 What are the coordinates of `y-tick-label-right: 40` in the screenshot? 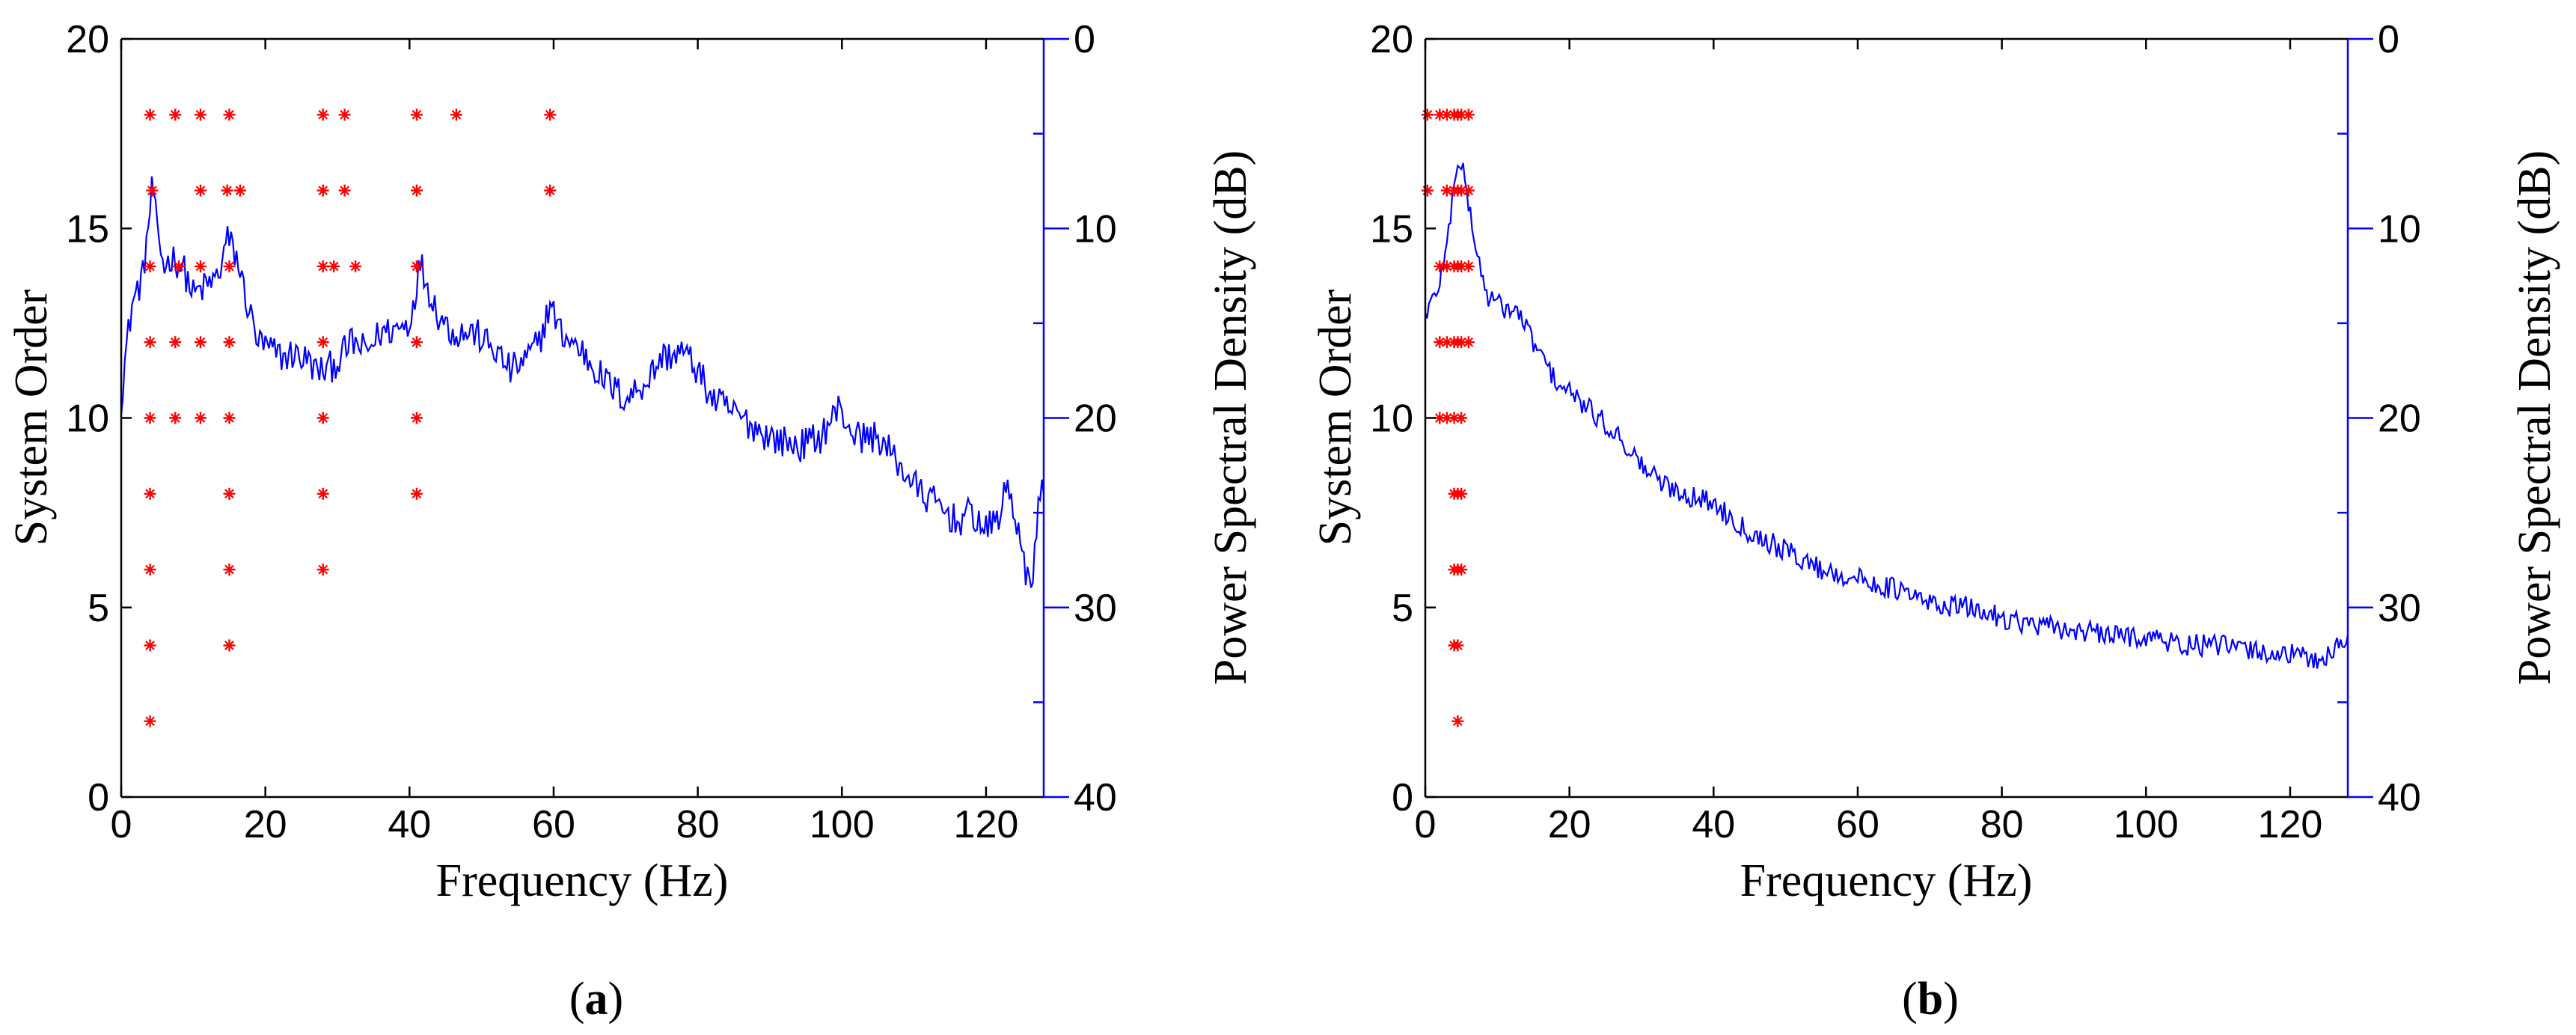 It's located at (1095, 797).